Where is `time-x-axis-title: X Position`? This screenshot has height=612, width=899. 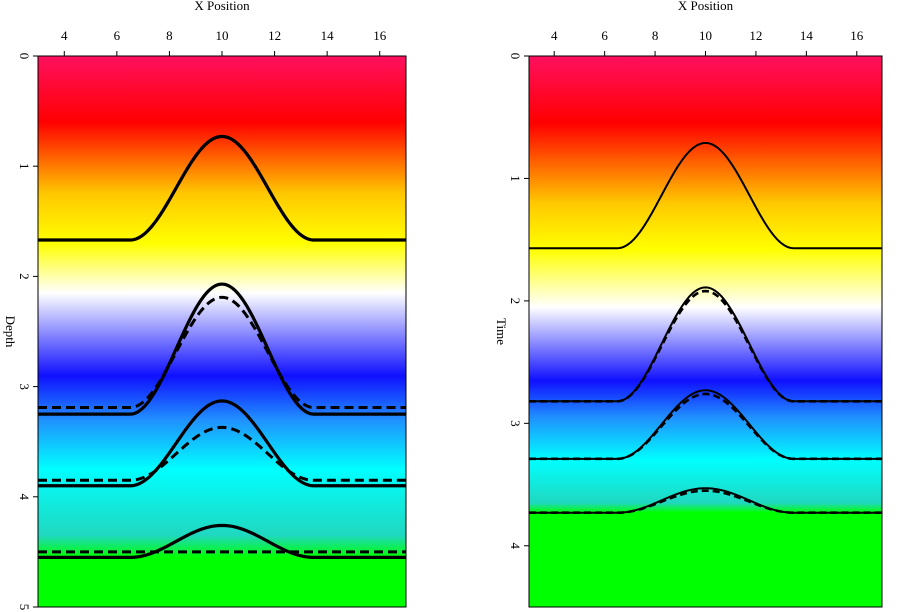
time-x-axis-title: X Position is located at coordinates (706, 6).